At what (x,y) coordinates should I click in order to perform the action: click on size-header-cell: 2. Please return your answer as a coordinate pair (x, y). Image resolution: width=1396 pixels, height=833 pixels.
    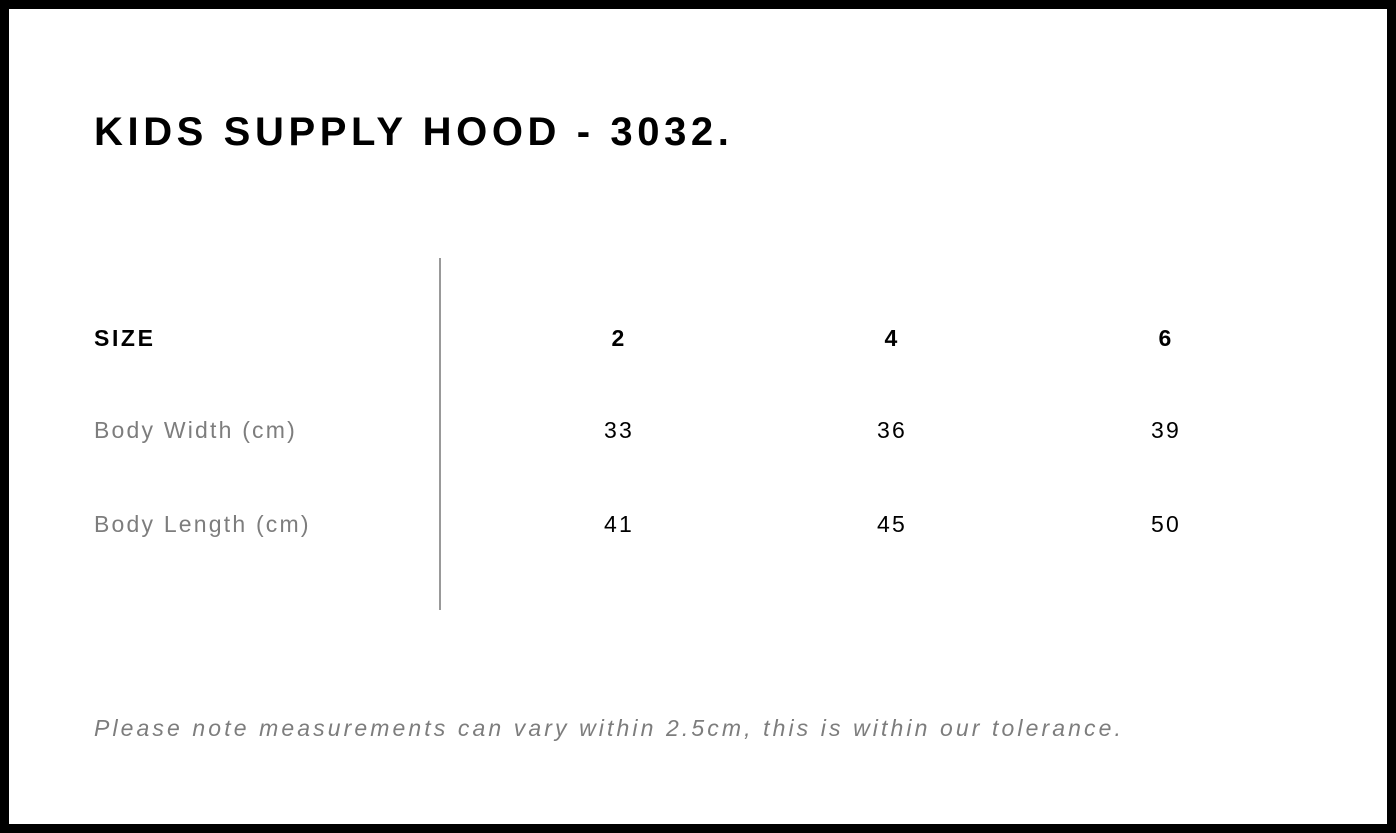
    Looking at the image, I should click on (619, 338).